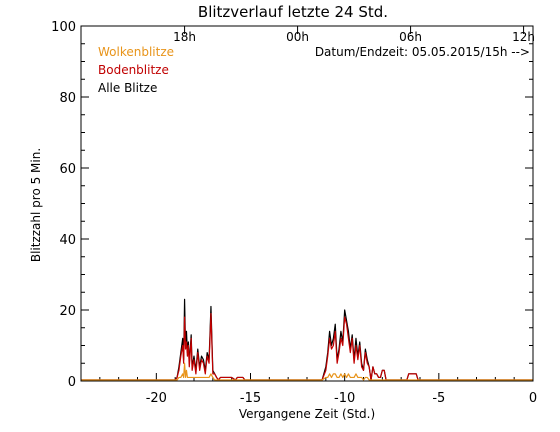 The height and width of the screenshot is (432, 560). What do you see at coordinates (67, 98) in the screenshot?
I see `y-tick-label: 80` at bounding box center [67, 98].